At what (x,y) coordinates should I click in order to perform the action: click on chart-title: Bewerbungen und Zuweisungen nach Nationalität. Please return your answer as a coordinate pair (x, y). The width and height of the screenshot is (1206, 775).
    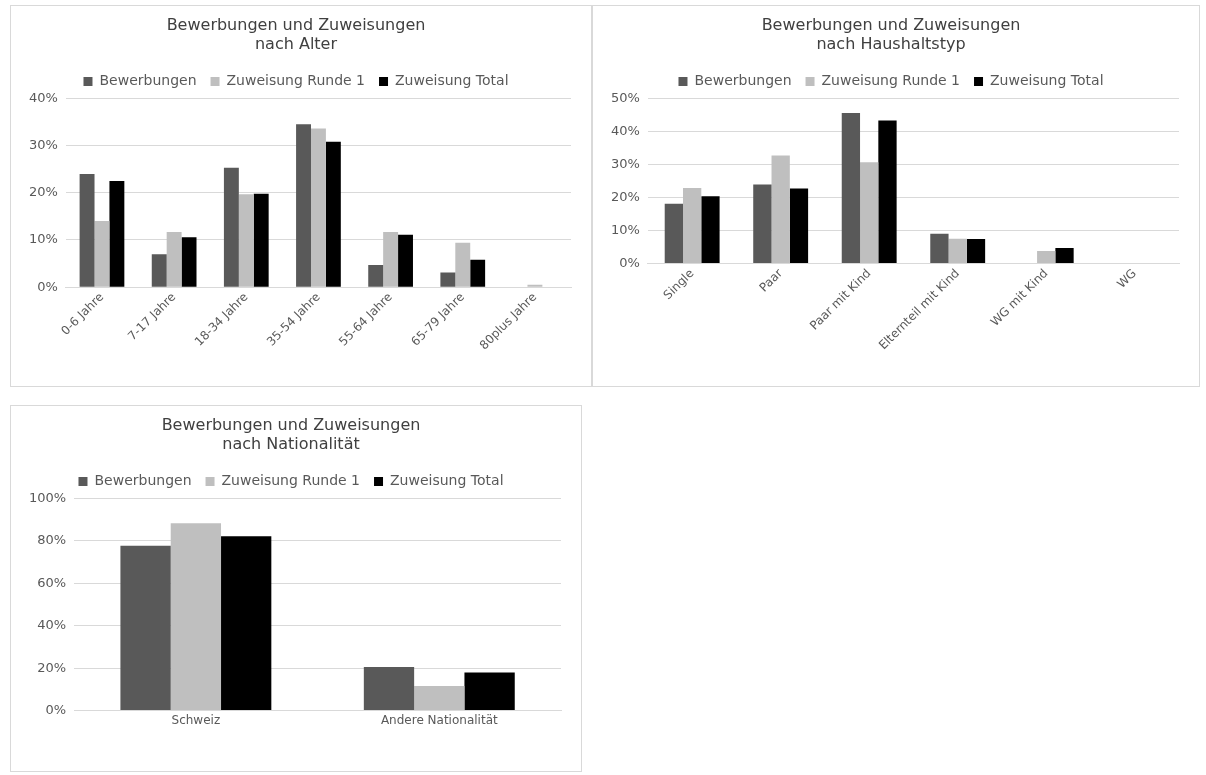
    Looking at the image, I should click on (291, 433).